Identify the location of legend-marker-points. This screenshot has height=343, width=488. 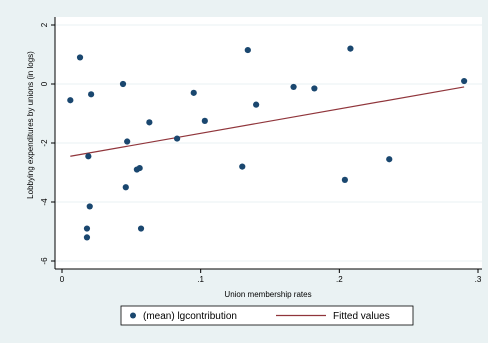
(133, 315).